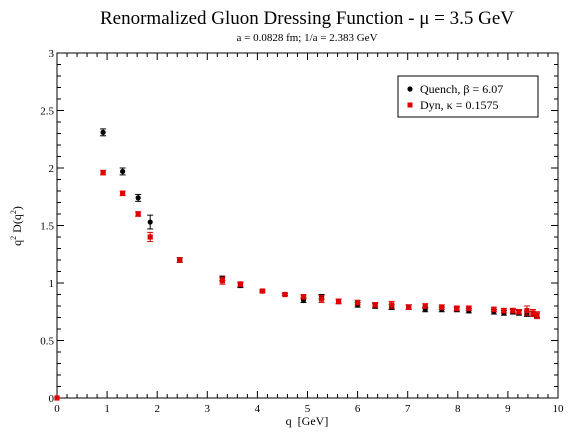 Image resolution: width=568 pixels, height=439 pixels. What do you see at coordinates (47, 227) in the screenshot?
I see `y-tick-label: 1.5` at bounding box center [47, 227].